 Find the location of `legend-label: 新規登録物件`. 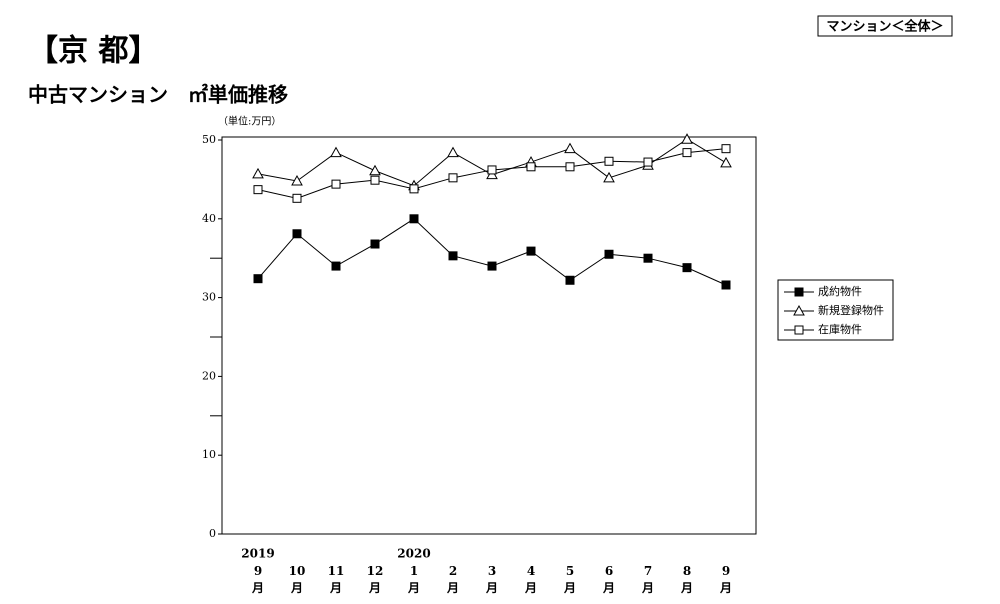

legend-label: 新規登録物件 is located at coordinates (851, 310).